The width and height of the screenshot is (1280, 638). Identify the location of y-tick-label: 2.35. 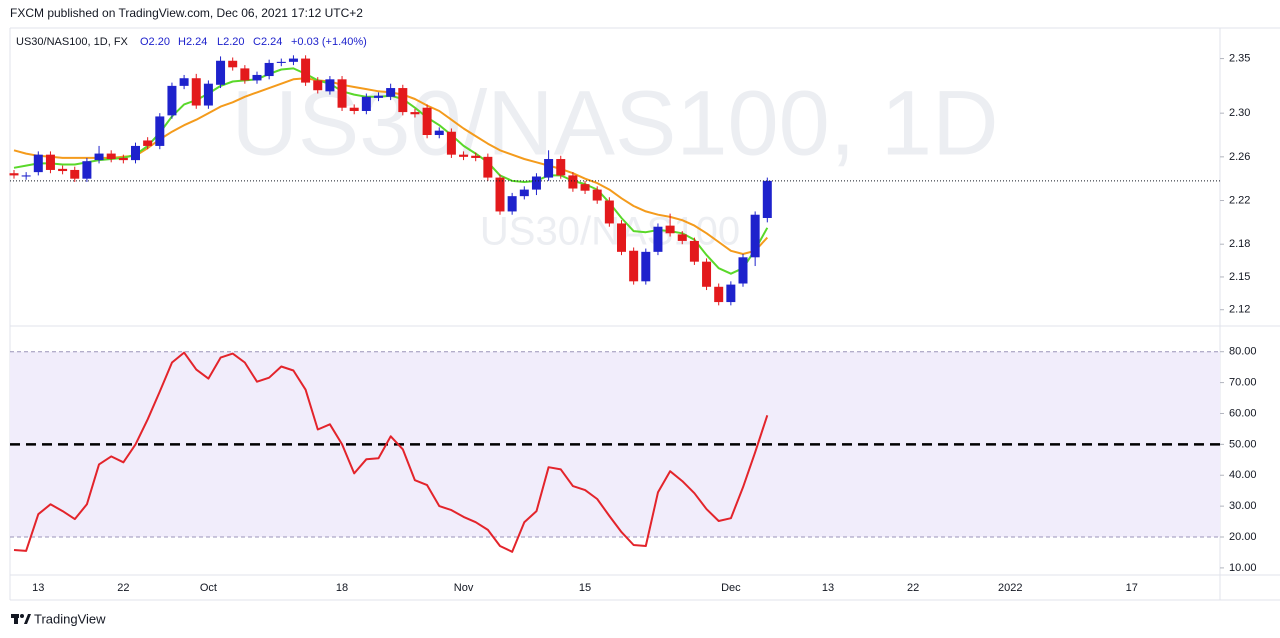
(1239, 58).